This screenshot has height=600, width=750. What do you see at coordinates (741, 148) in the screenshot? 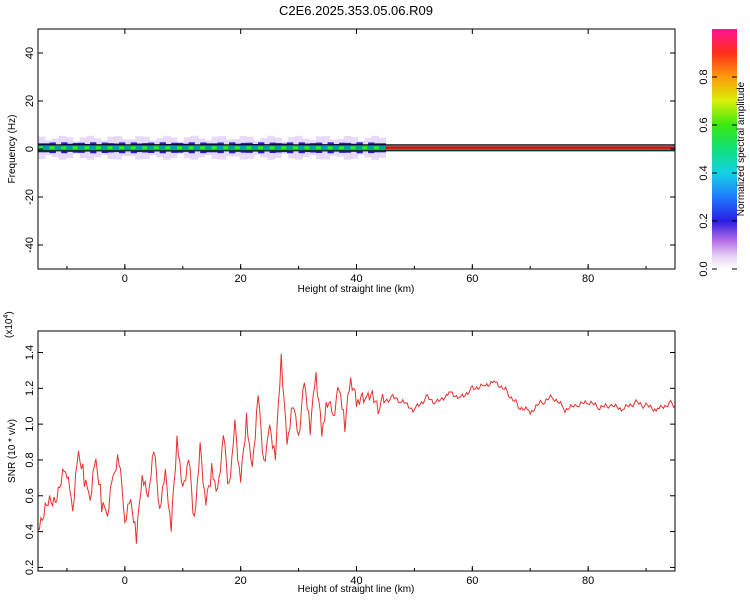
I see `colorbar-label: Normalized spectral amplitude` at bounding box center [741, 148].